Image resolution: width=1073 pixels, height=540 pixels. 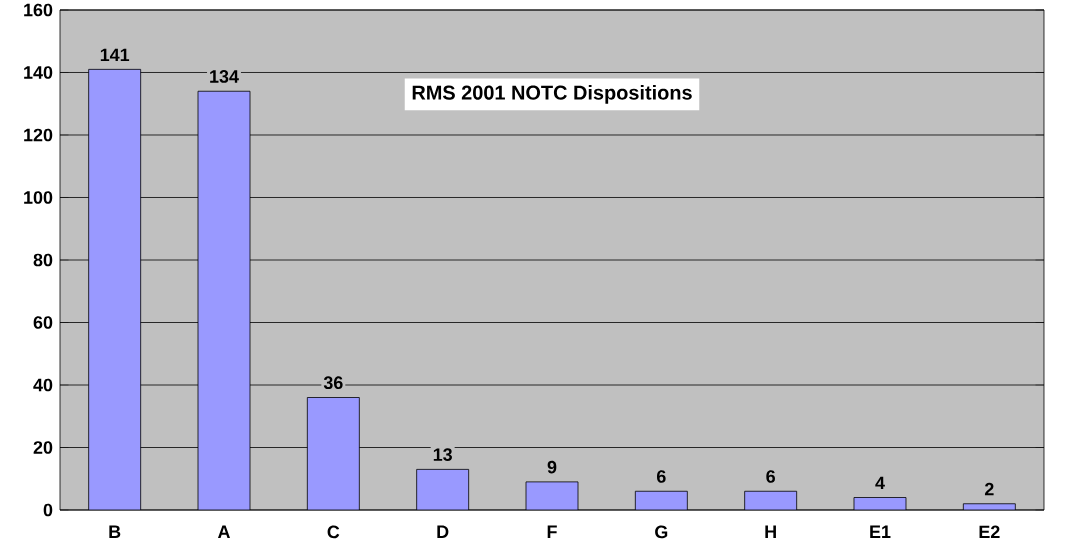 What do you see at coordinates (224, 76) in the screenshot?
I see `data-label: 134` at bounding box center [224, 76].